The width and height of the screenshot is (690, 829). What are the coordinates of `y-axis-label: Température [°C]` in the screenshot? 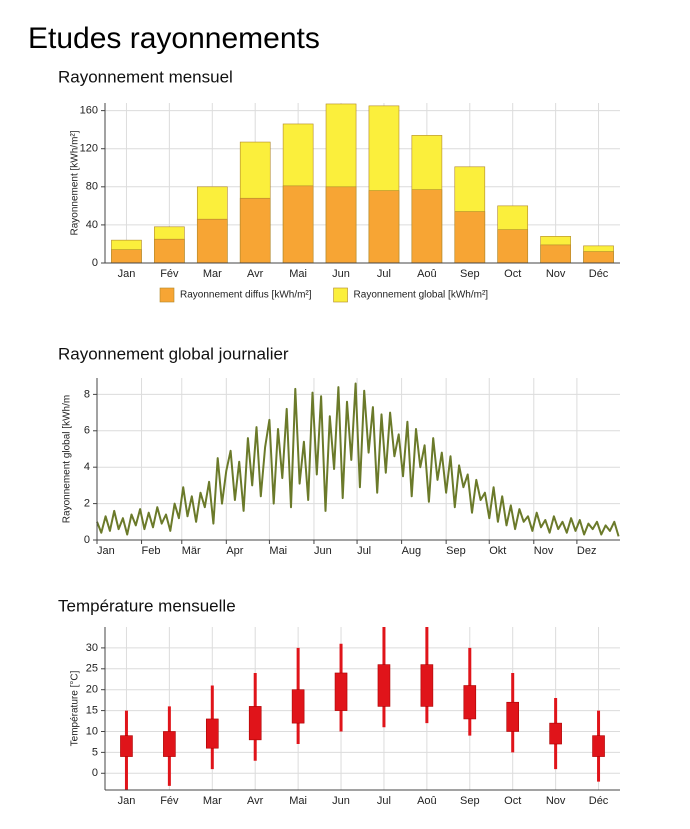 It's located at (75, 708).